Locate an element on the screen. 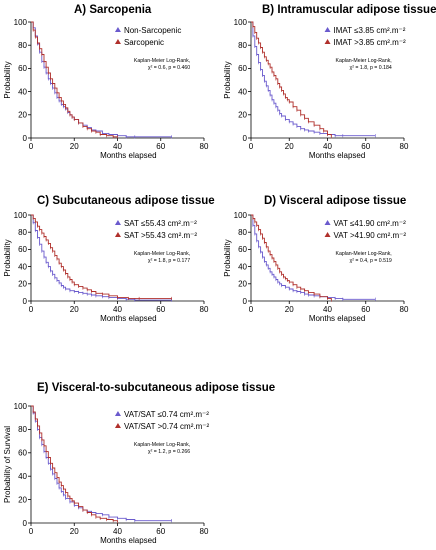  legend-label: SAT >55.43 cm².m⁻² is located at coordinates (160, 235).